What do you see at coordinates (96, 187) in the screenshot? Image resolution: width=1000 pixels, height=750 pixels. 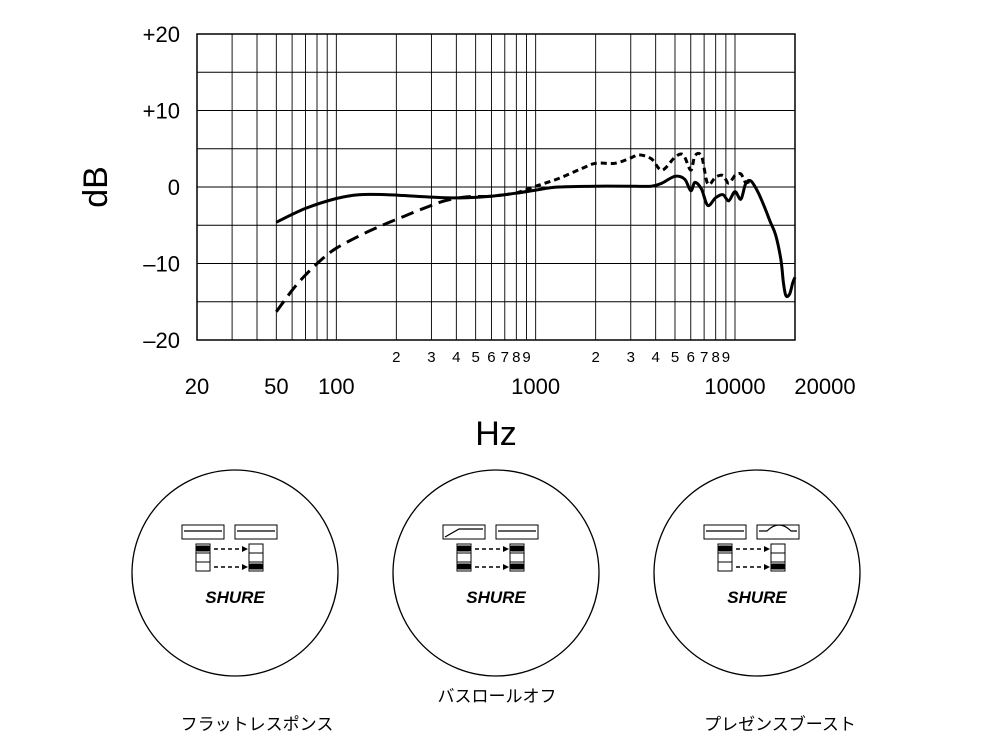 I see `y-axis-title: dB` at bounding box center [96, 187].